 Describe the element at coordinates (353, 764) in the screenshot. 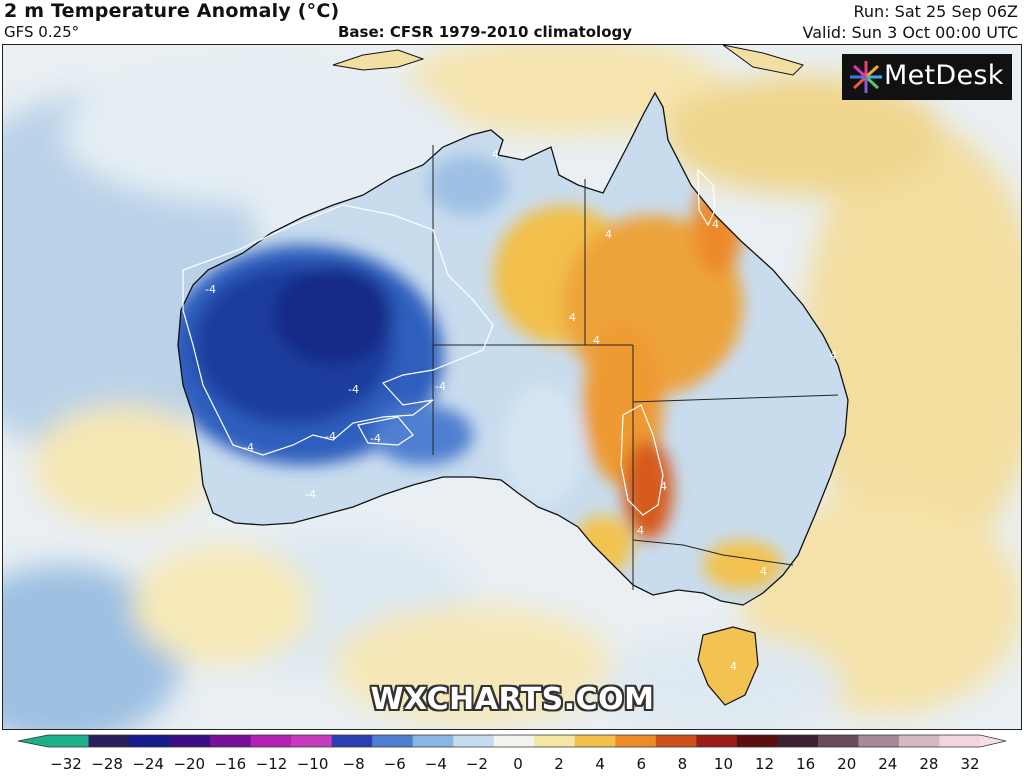

I see `colorbar-tick-label: −8` at that location.